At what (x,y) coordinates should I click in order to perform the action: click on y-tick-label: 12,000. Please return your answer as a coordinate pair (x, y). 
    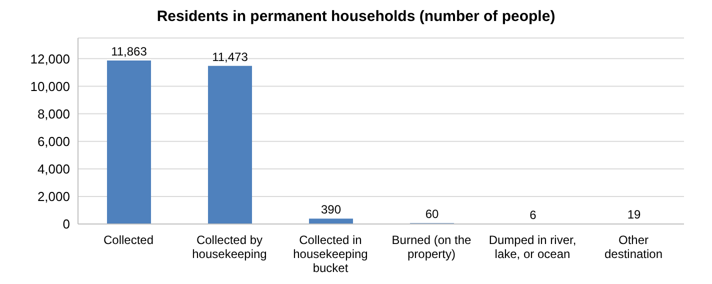
    Looking at the image, I should click on (50, 58).